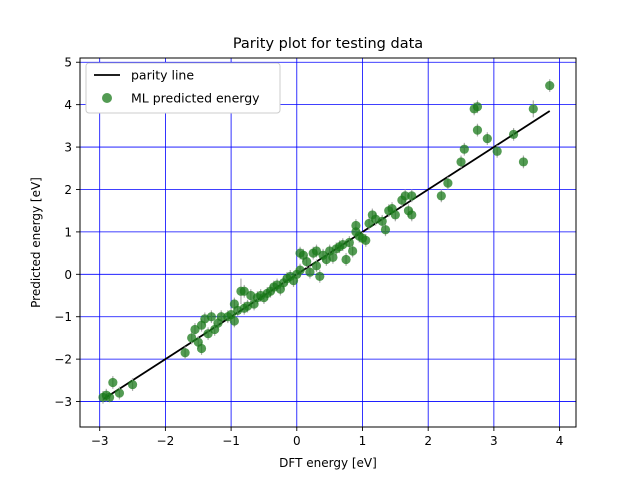  Describe the element at coordinates (68, 105) in the screenshot. I see `y-tick-label: 4` at that location.